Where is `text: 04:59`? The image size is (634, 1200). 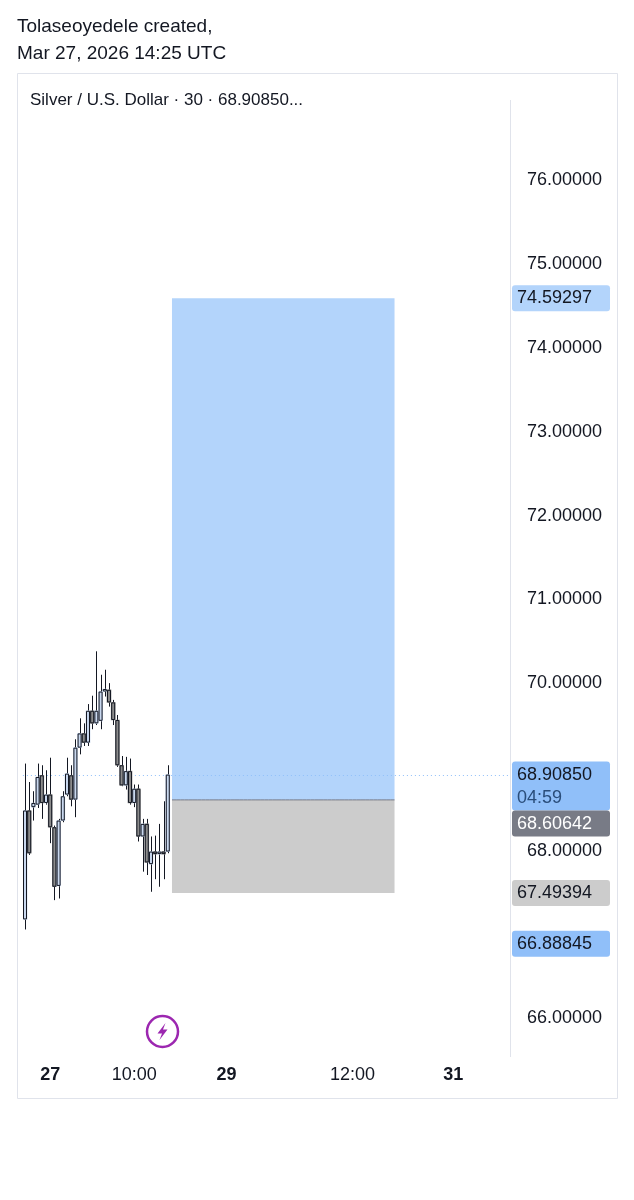
text: 04:59 is located at coordinates (540, 796).